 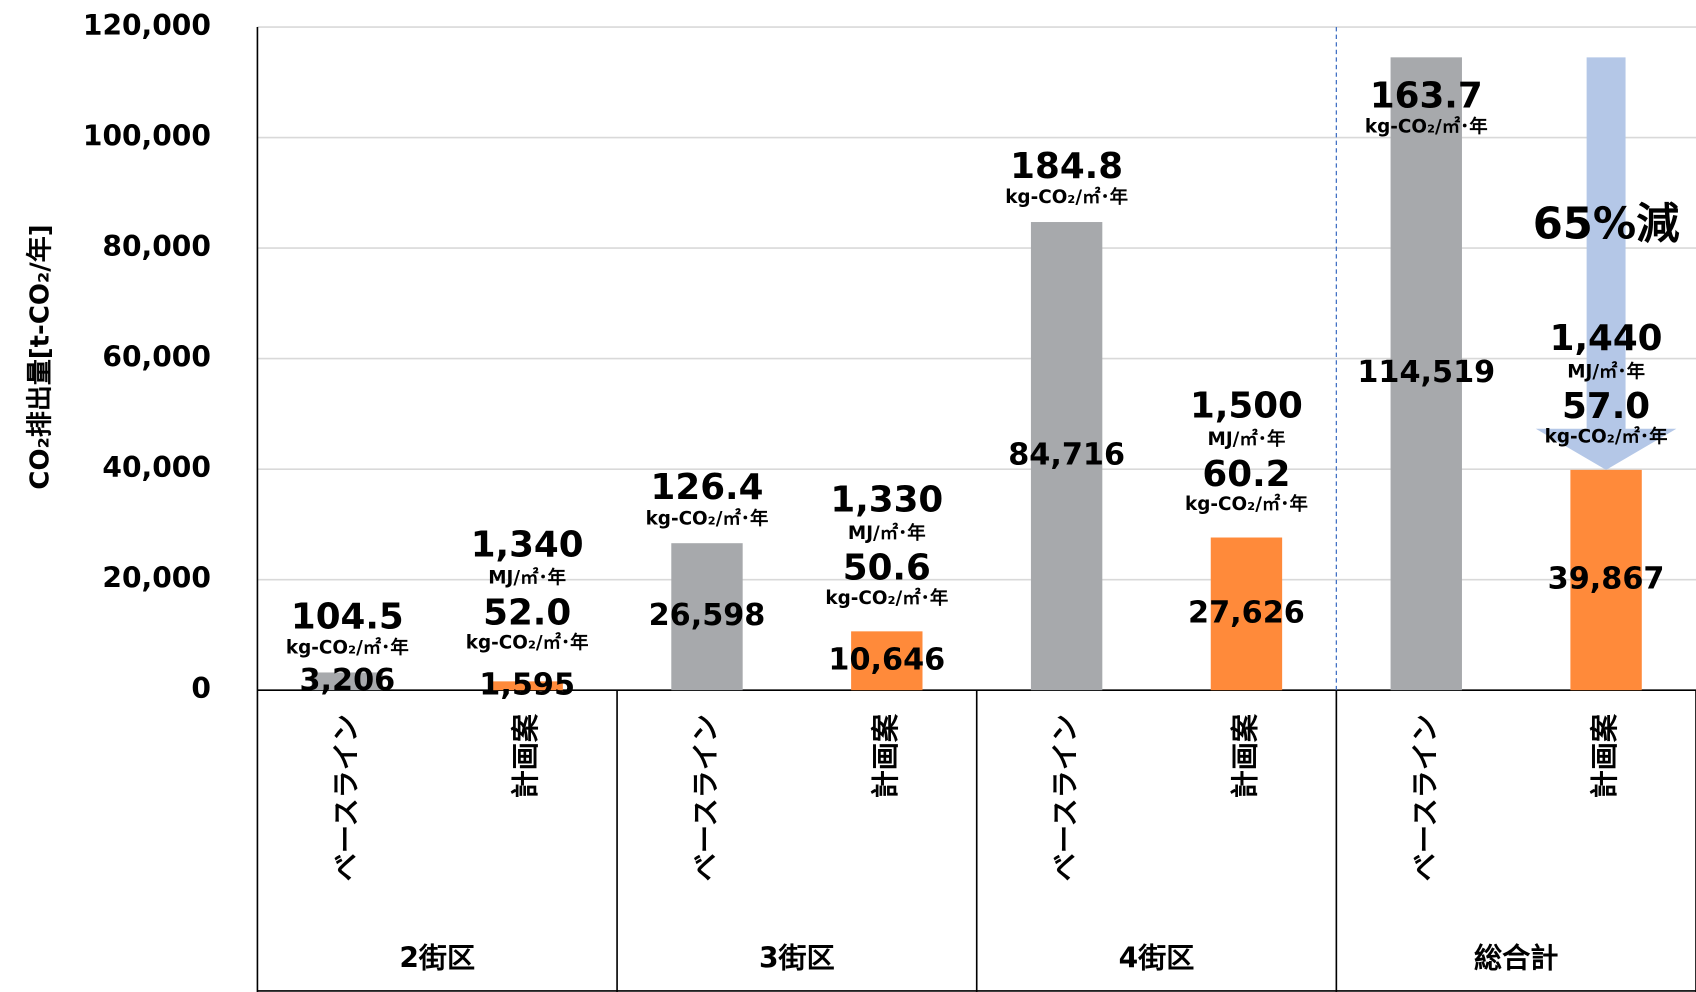 What do you see at coordinates (797, 958) in the screenshot?
I see `group-label: 3街区` at bounding box center [797, 958].